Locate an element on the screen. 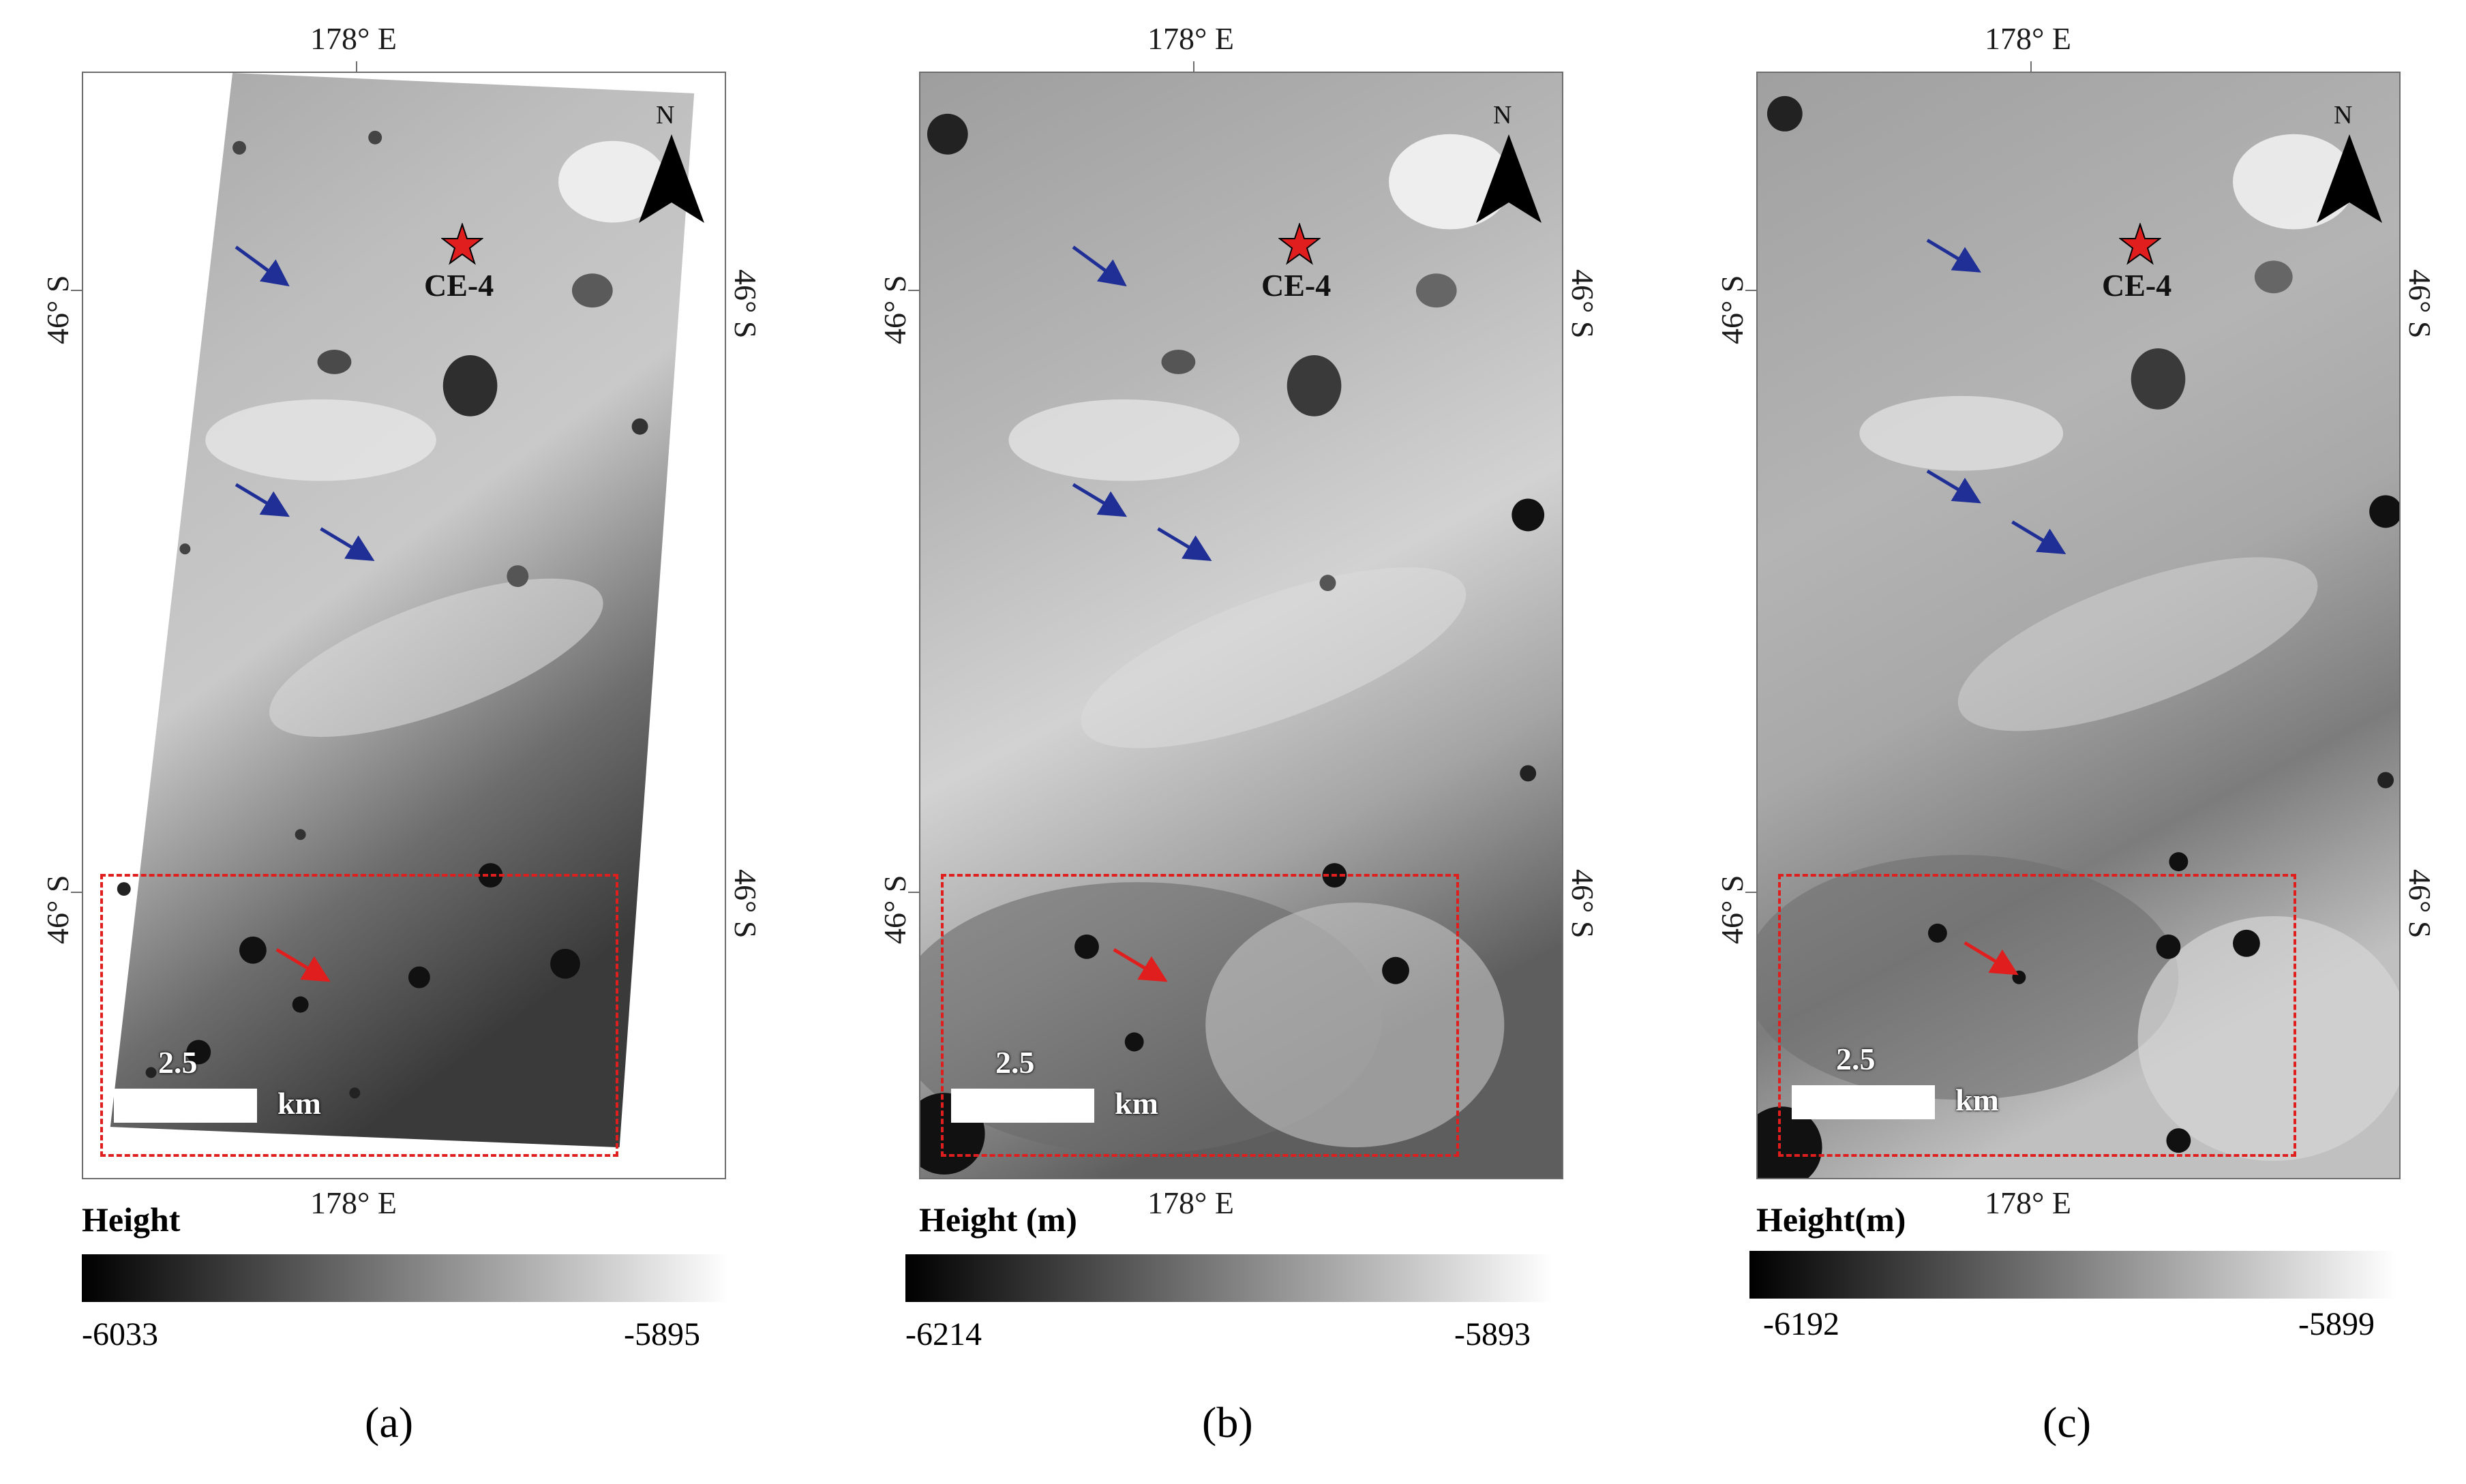  legend-title: Height is located at coordinates (131, 1219).